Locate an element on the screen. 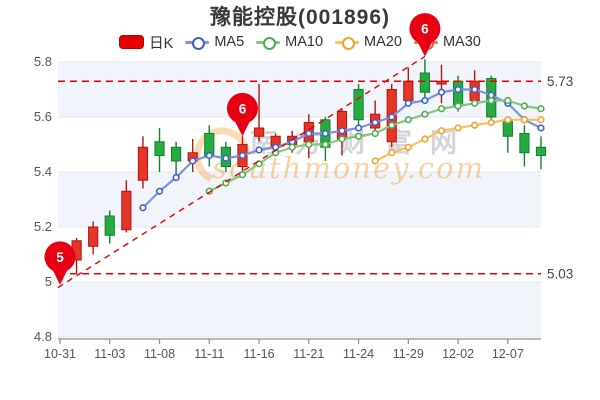 The image size is (600, 400). y-axis-label: 5.2 is located at coordinates (43, 226).